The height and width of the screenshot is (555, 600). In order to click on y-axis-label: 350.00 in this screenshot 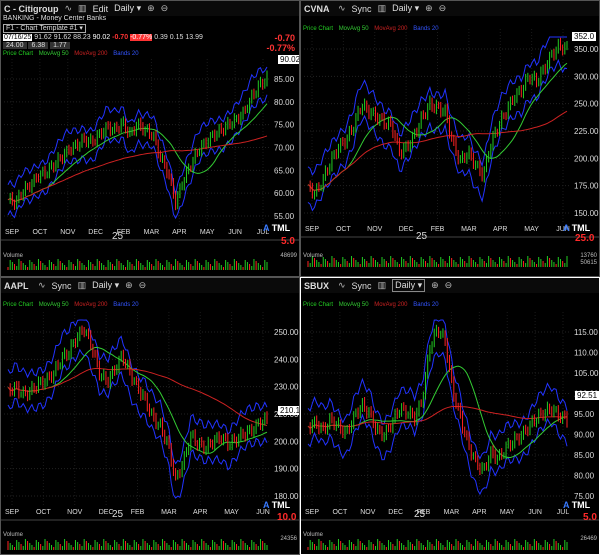, I will do `click(586, 49)`.